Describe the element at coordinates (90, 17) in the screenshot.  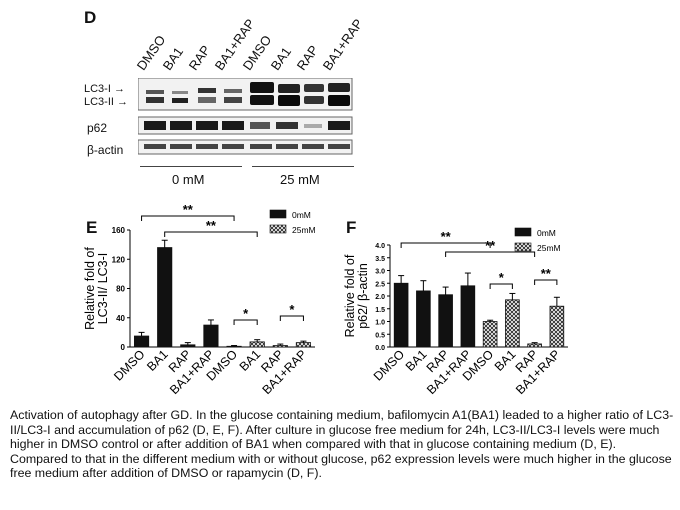
I see `panel-d-letter: D` at that location.